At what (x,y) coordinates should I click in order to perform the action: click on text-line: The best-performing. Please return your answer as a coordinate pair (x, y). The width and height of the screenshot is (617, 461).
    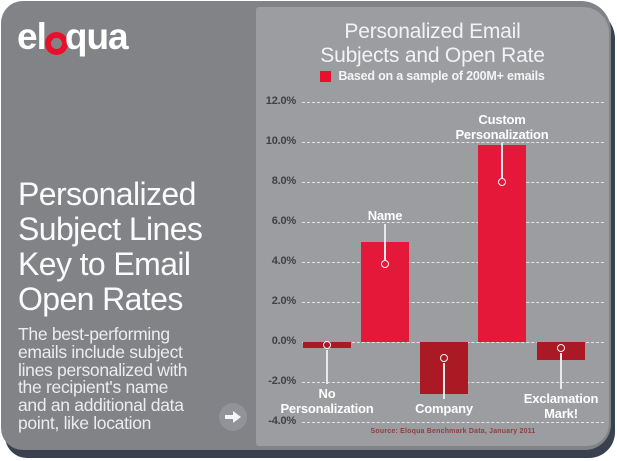
    Looking at the image, I should click on (94, 334).